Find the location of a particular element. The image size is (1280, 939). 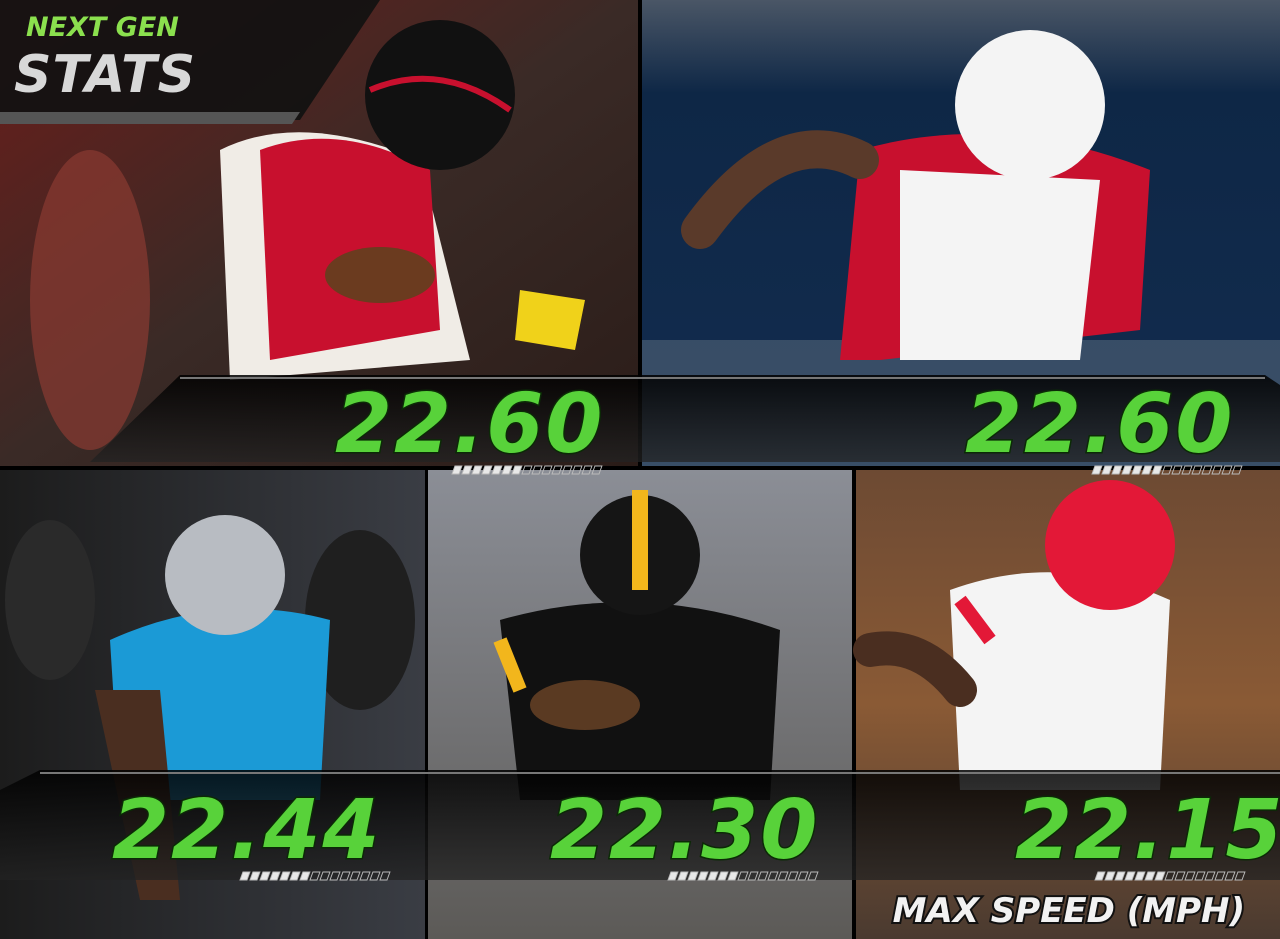

speed-value: 22.15 is located at coordinates (1147, 830).